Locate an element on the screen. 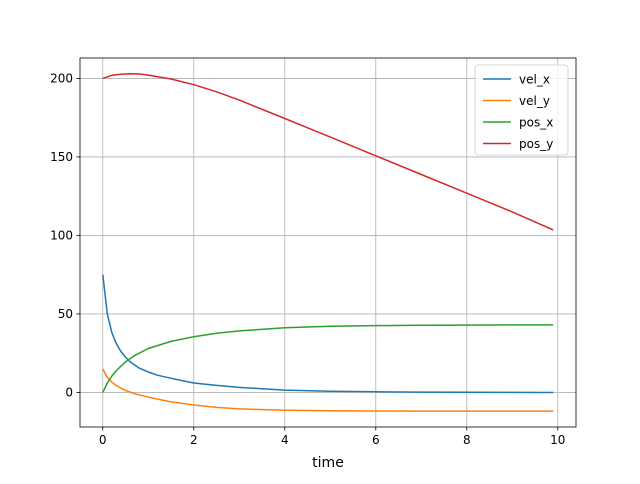 Image resolution: width=640 pixels, height=484 pixels. x-axis-ticks: 0 2 4 6 8 10 is located at coordinates (332, 437).